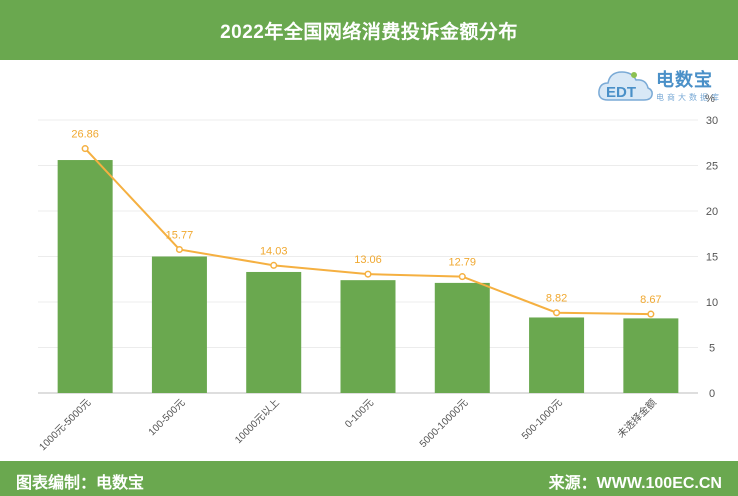 The image size is (738, 496). What do you see at coordinates (256, 421) in the screenshot?
I see `x-tick-label: 10000元以上` at bounding box center [256, 421].